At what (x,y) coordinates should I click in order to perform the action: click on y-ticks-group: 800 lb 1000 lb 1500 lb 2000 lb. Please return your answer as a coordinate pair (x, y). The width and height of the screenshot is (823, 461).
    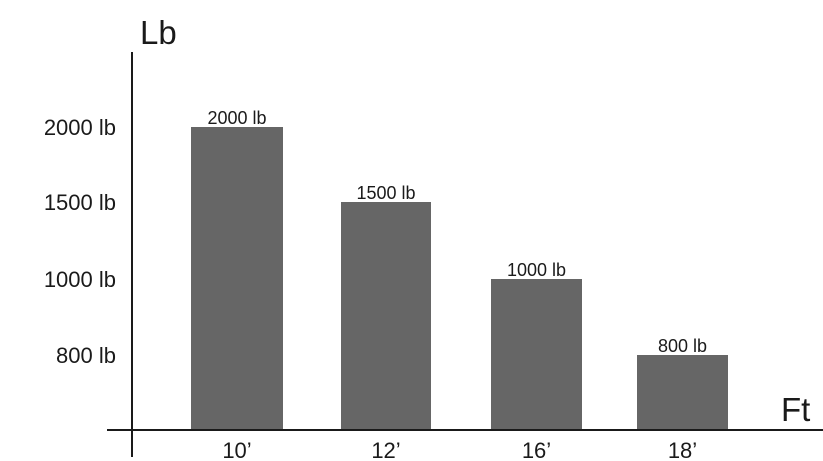
    Looking at the image, I should click on (80, 241).